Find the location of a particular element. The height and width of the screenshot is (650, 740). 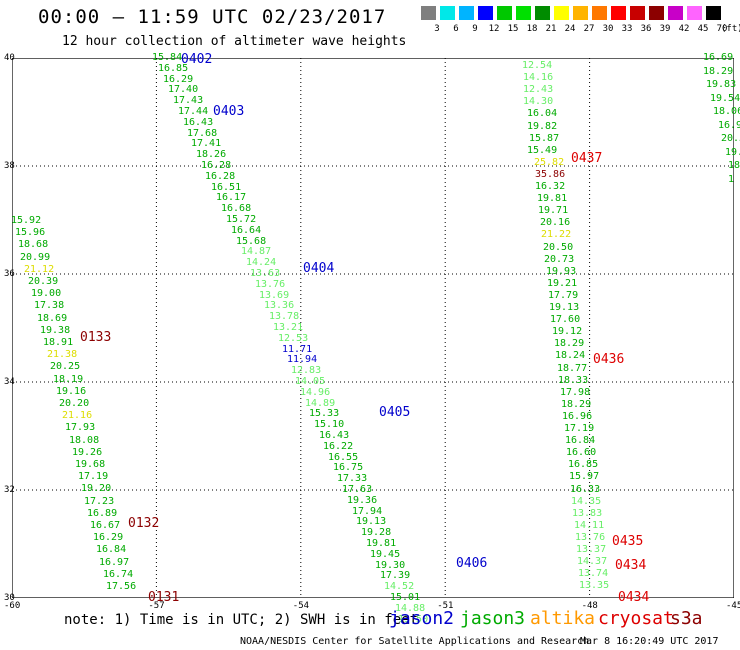

legend-label: 42 is located at coordinates (684, 29).